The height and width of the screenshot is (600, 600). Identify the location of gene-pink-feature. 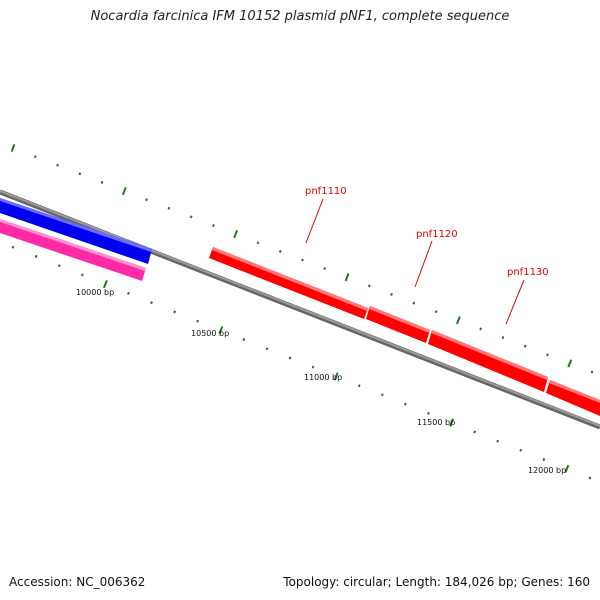
(73, 250).